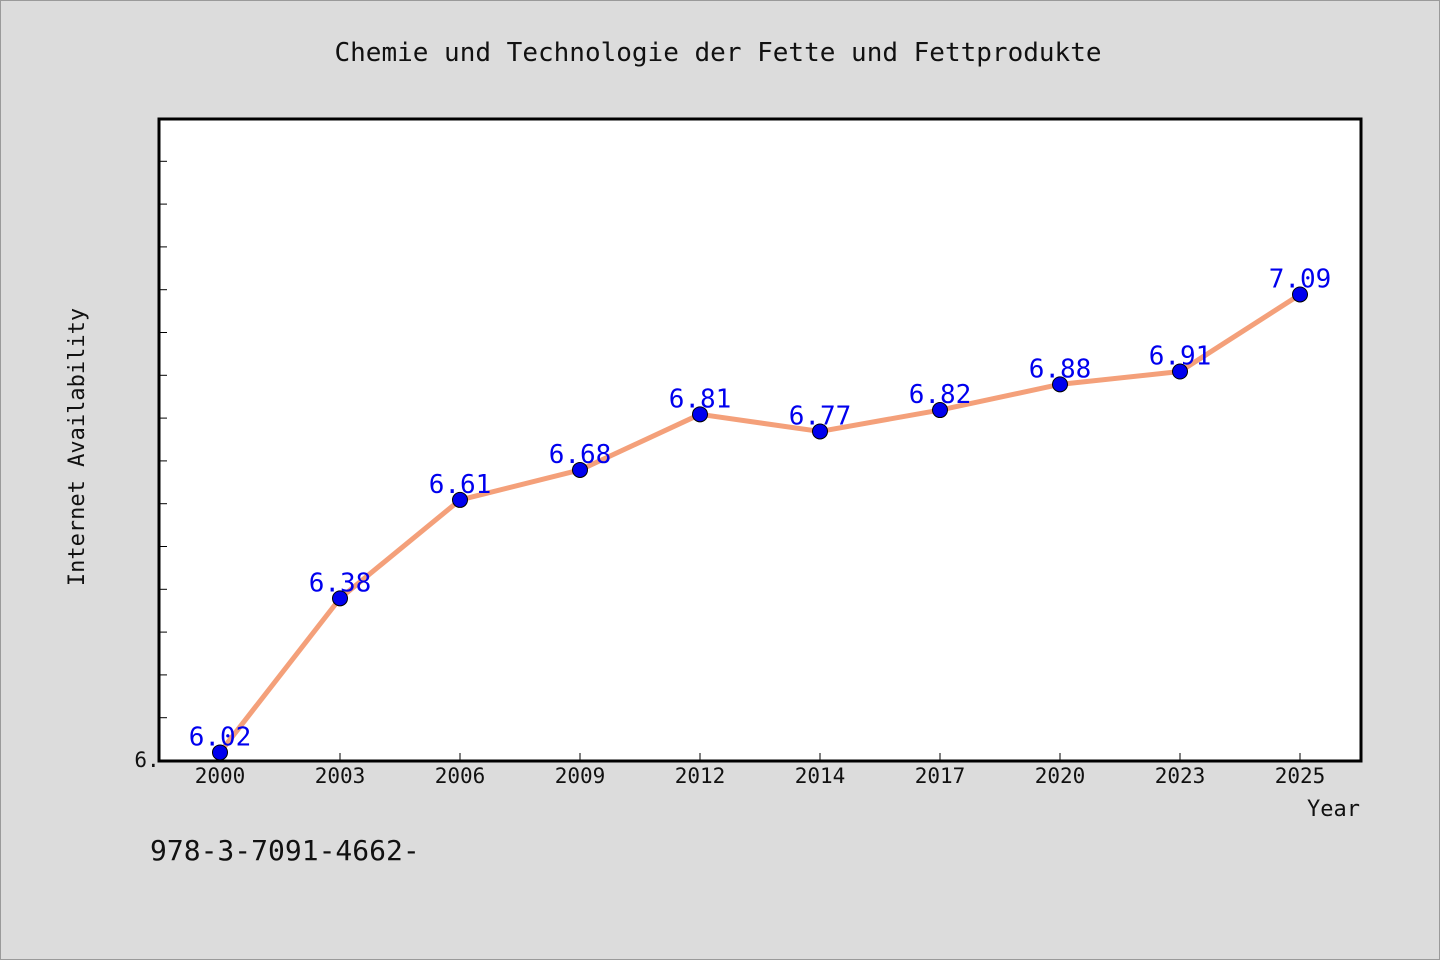 The image size is (1440, 960). I want to click on y-axis-label: Internet Availability, so click(77, 447).